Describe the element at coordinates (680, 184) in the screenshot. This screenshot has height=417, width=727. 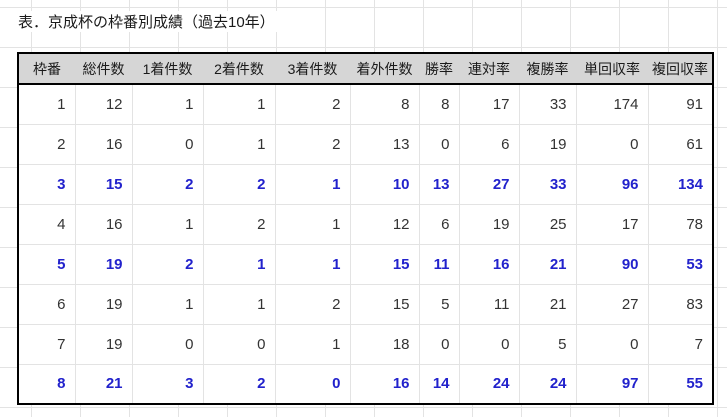
I see `table-cell: 134` at that location.